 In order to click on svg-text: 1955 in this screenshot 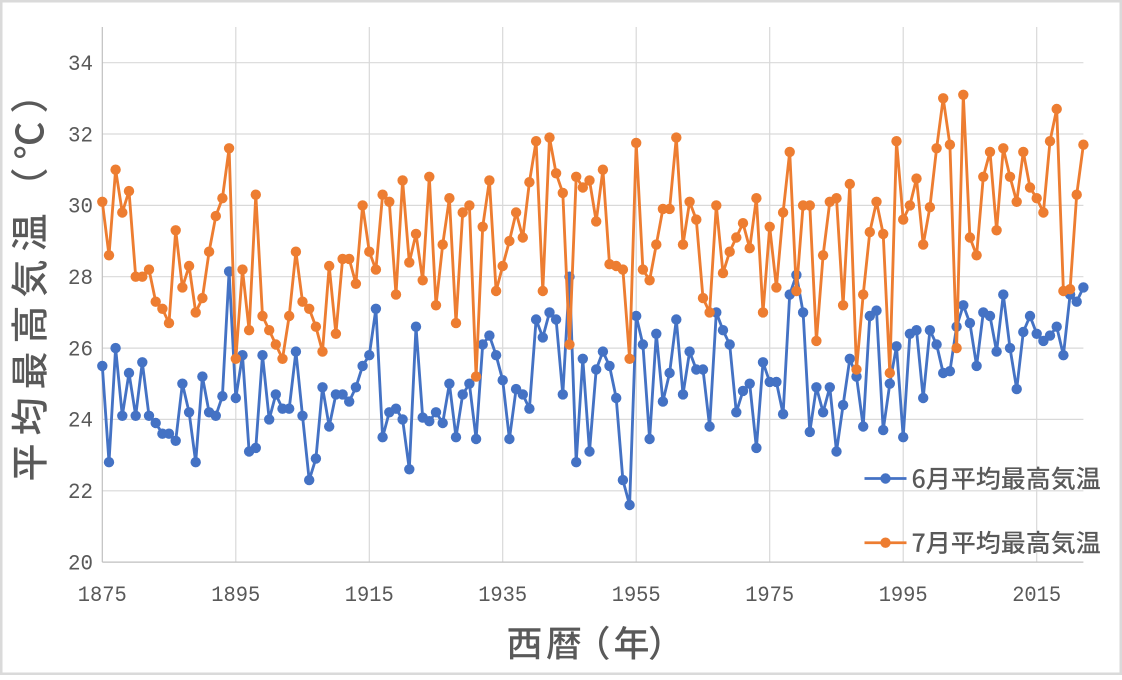, I will do `click(636, 595)`.